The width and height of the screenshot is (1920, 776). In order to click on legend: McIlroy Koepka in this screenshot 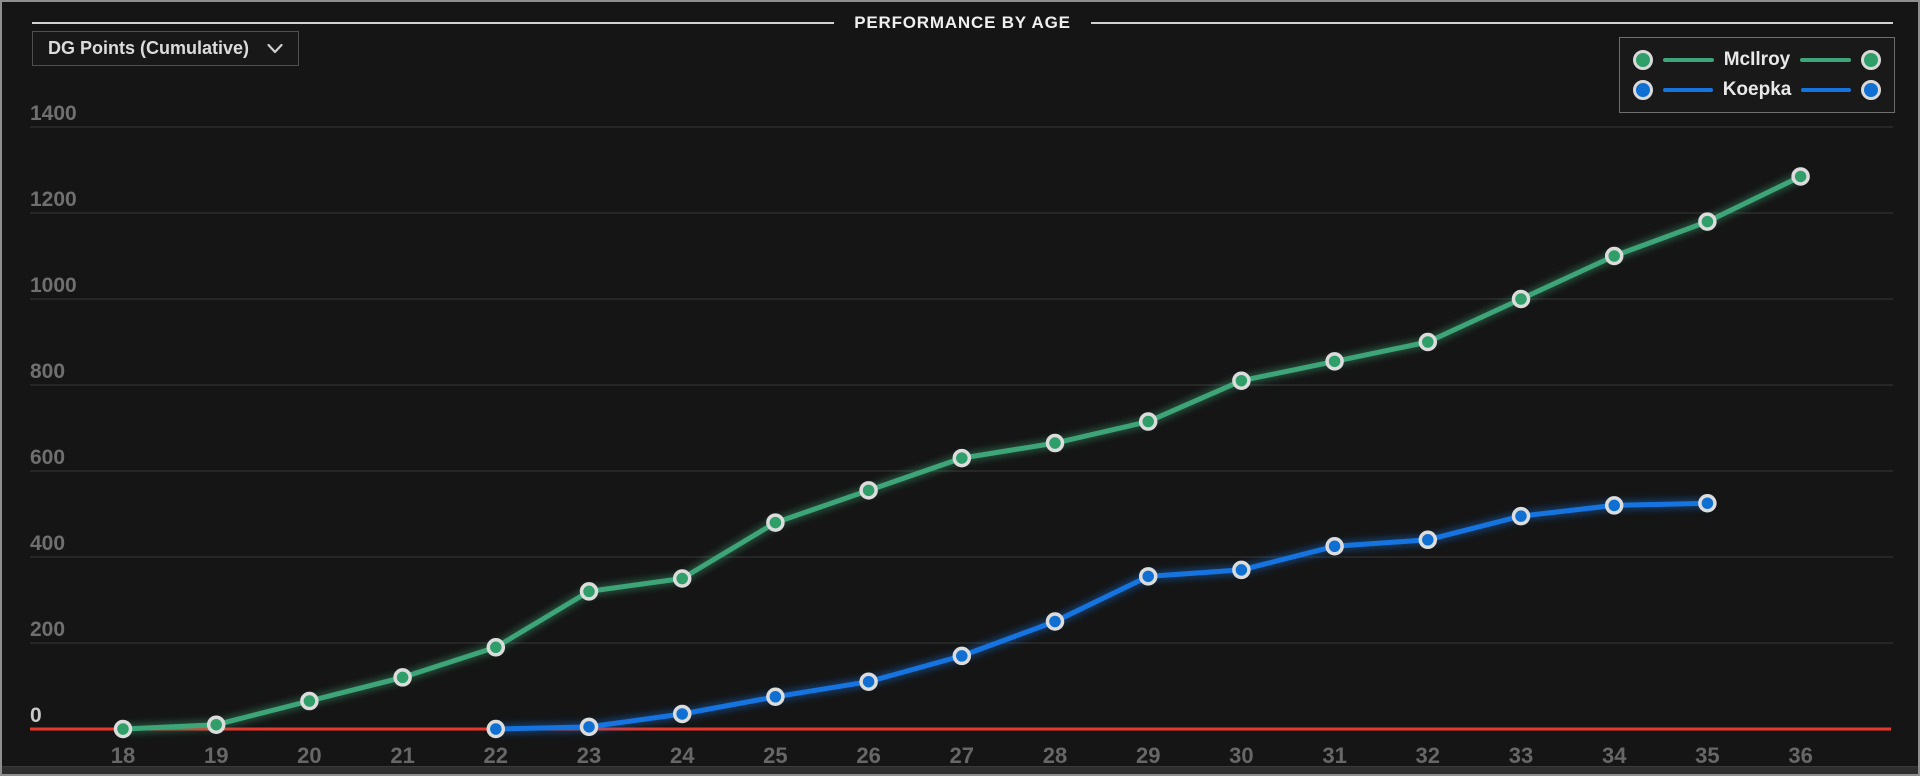, I will do `click(1757, 75)`.